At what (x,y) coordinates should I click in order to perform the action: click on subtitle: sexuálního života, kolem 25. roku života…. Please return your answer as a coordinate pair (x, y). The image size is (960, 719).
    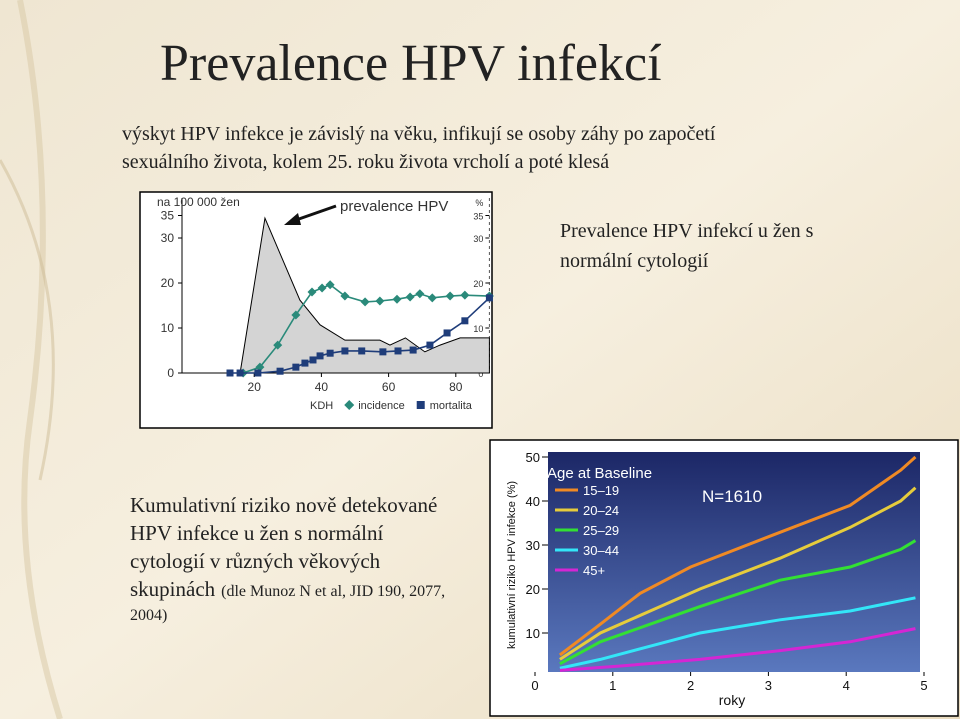
    Looking at the image, I should click on (365, 162).